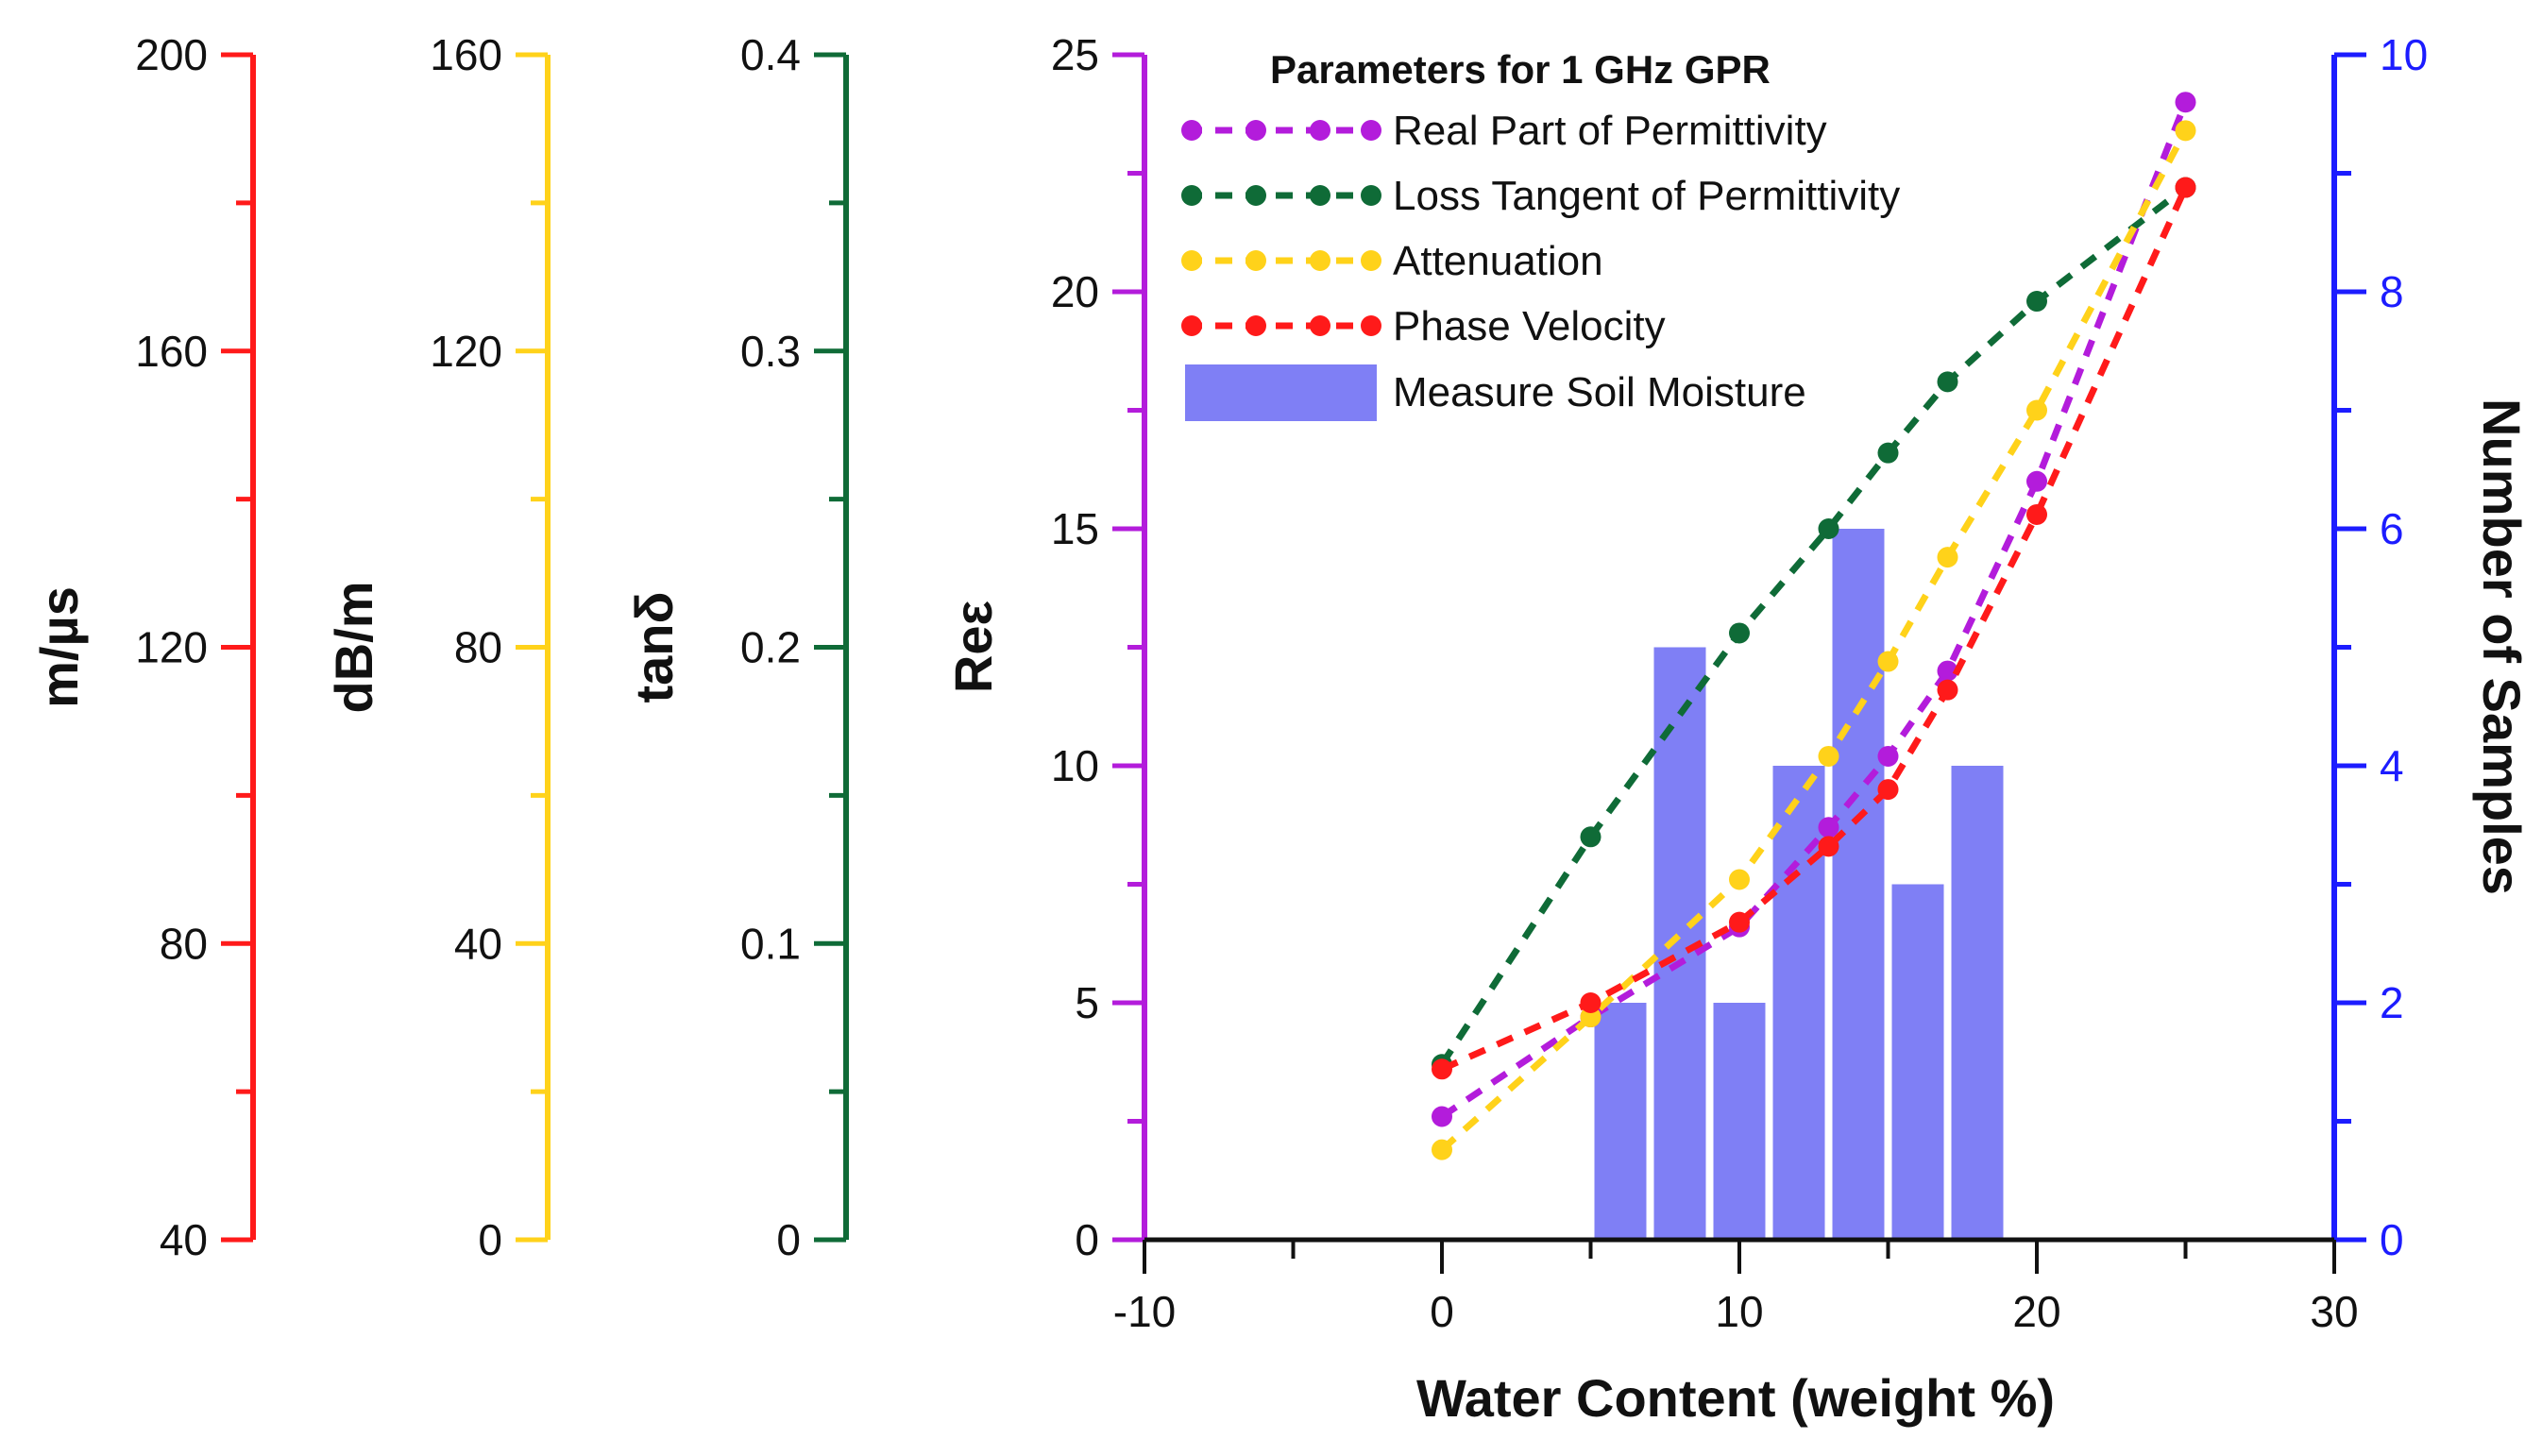 The width and height of the screenshot is (2542, 1456). I want to click on phase-velocity-axis: 40 80 120 160 200, so click(196, 647).